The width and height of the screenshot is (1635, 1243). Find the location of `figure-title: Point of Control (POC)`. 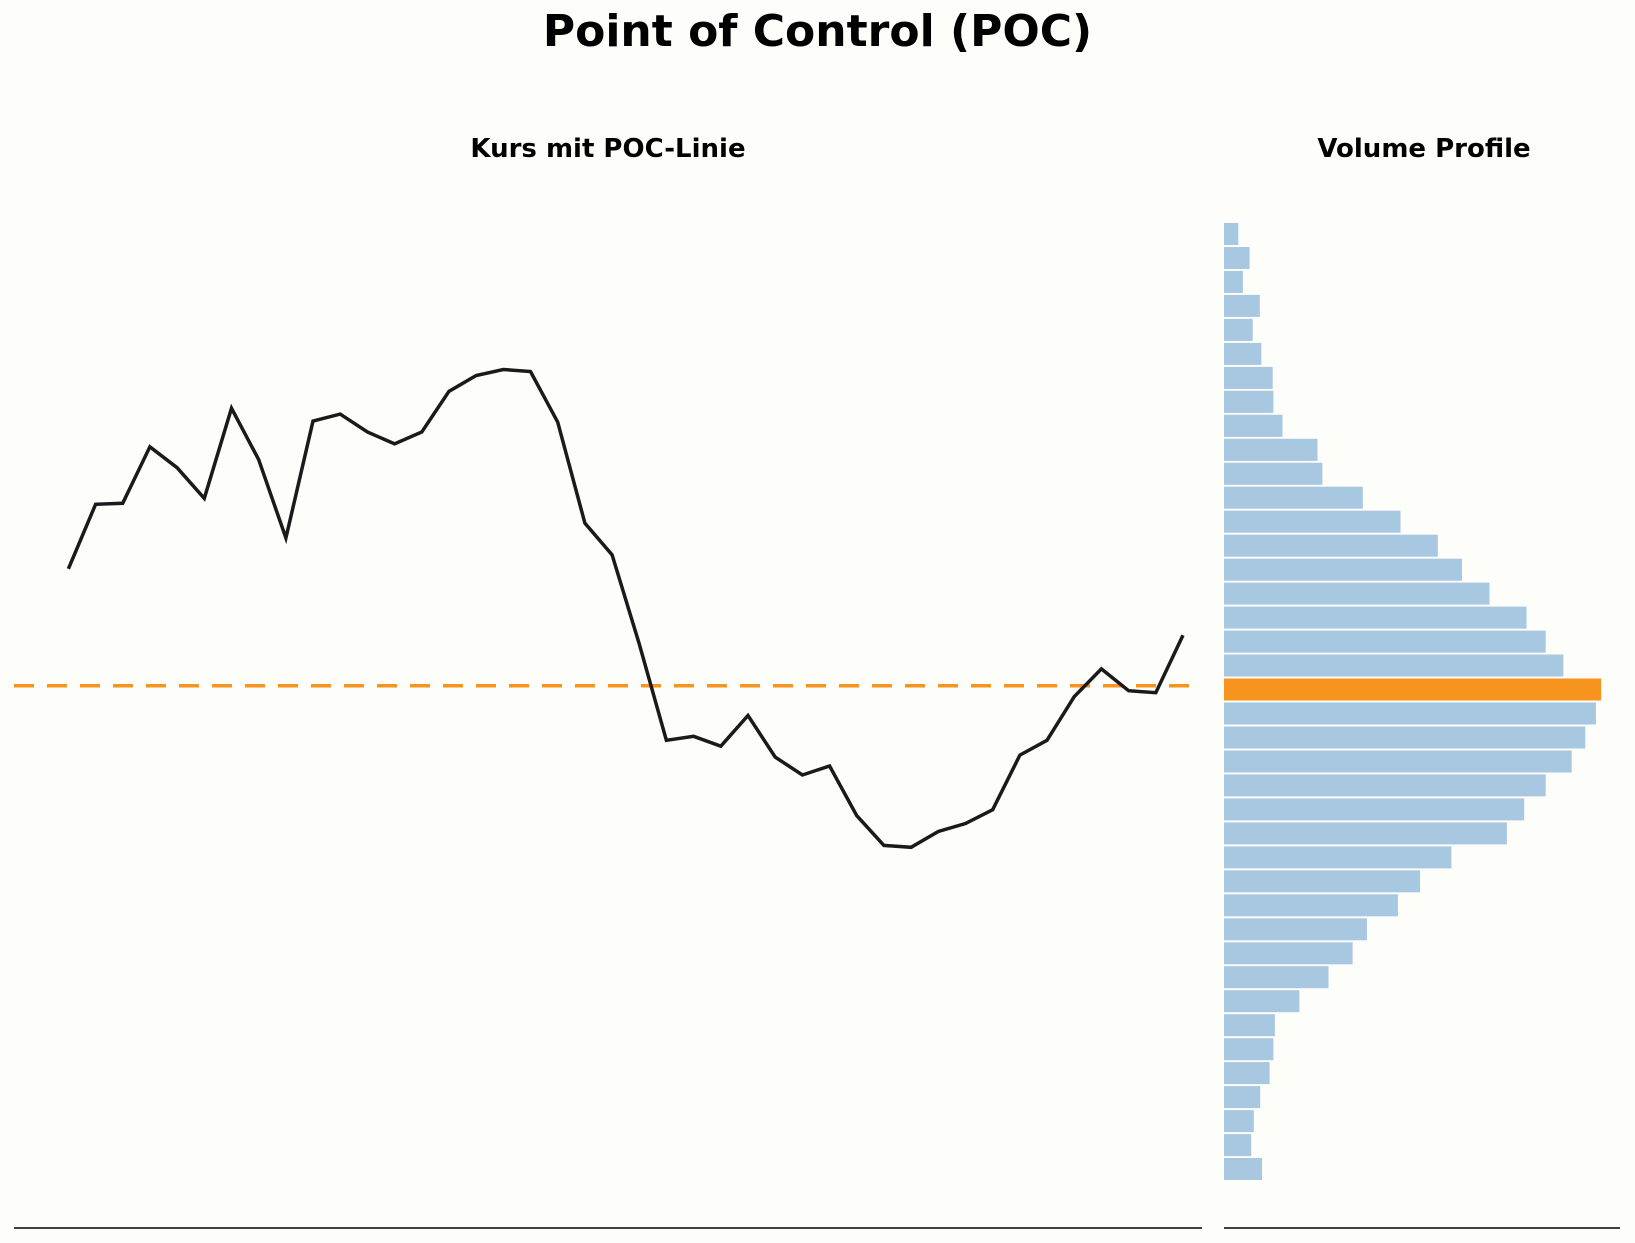

figure-title: Point of Control (POC) is located at coordinates (817, 31).